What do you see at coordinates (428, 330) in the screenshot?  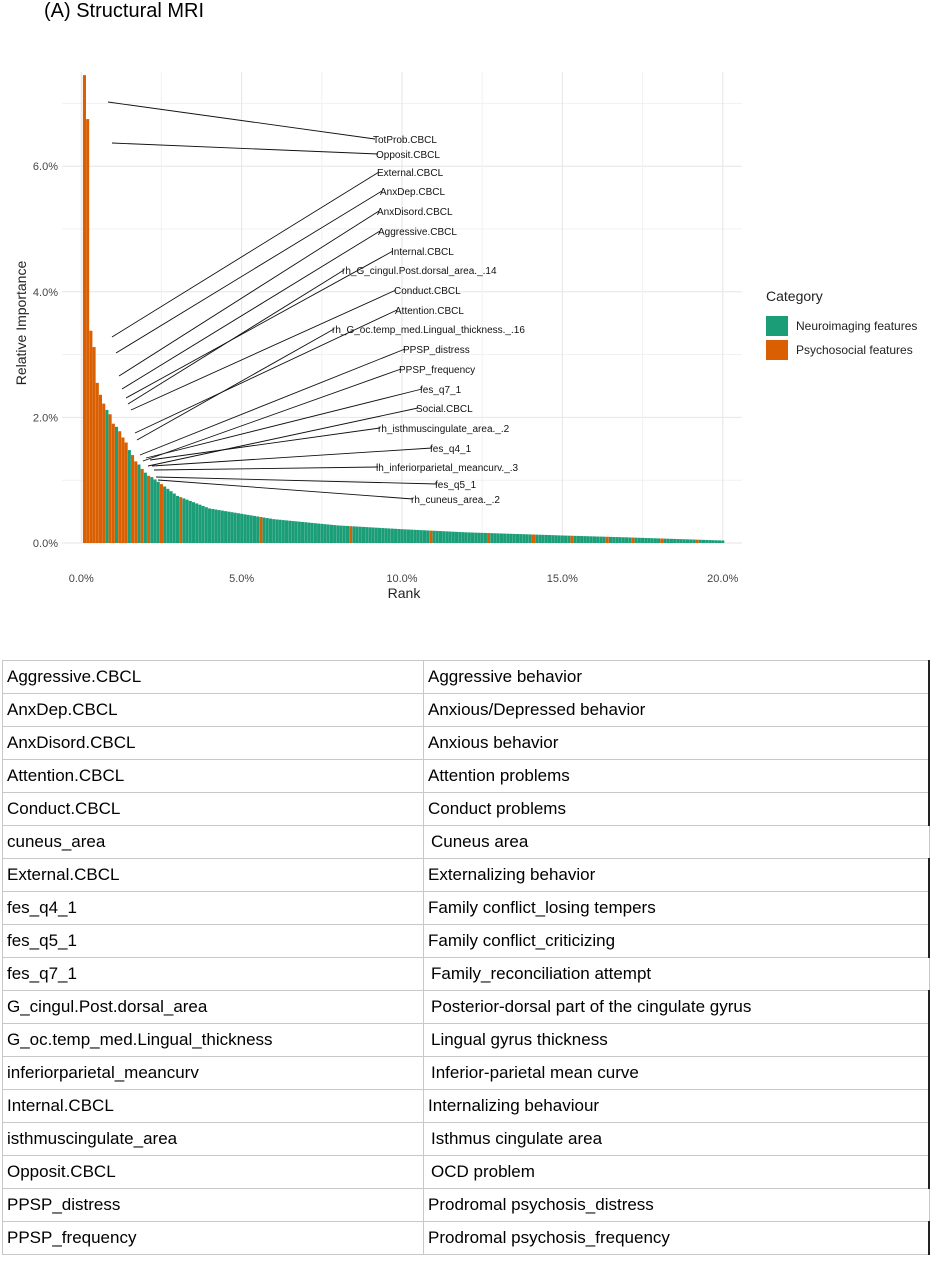 I see `annotation-label: rh_G_oc.temp_med.Lingual_thickness._.16` at bounding box center [428, 330].